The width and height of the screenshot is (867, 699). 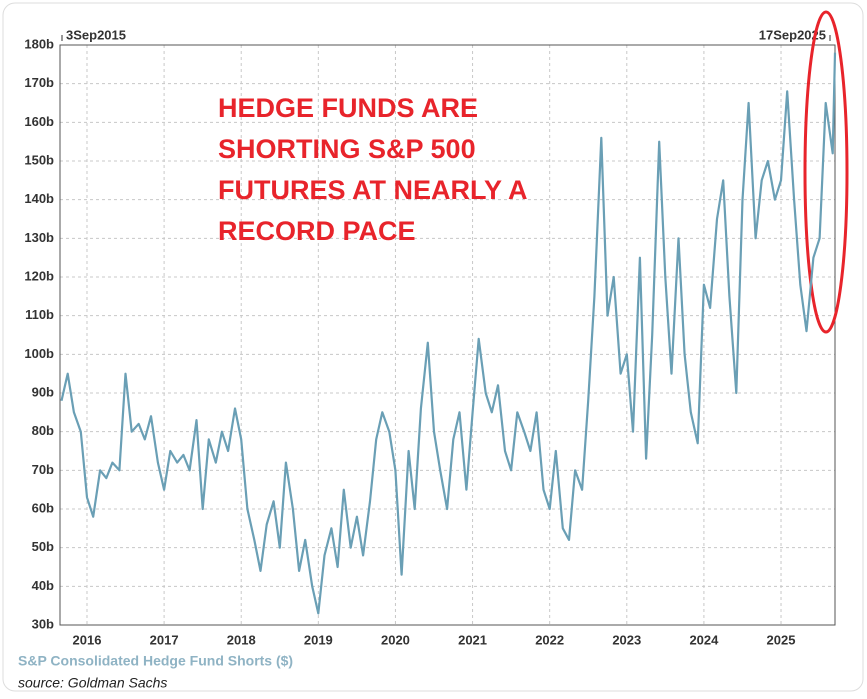 I want to click on annotation: RECORD PACE, so click(x=317, y=231).